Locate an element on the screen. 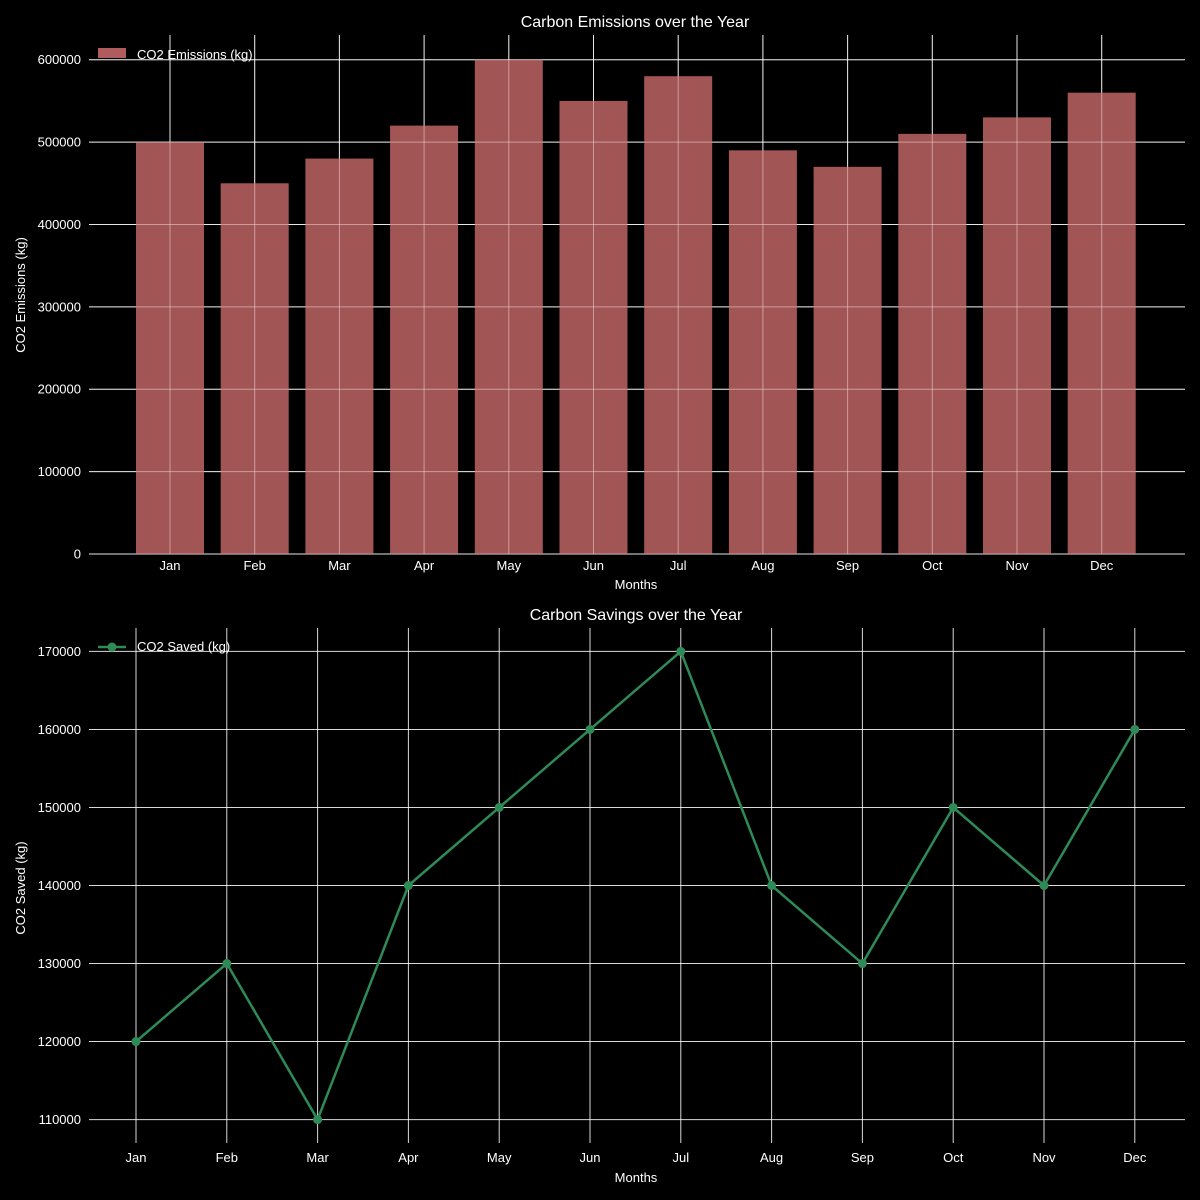 This screenshot has height=1200, width=1200. y-tick-label: 600000 is located at coordinates (59, 59).